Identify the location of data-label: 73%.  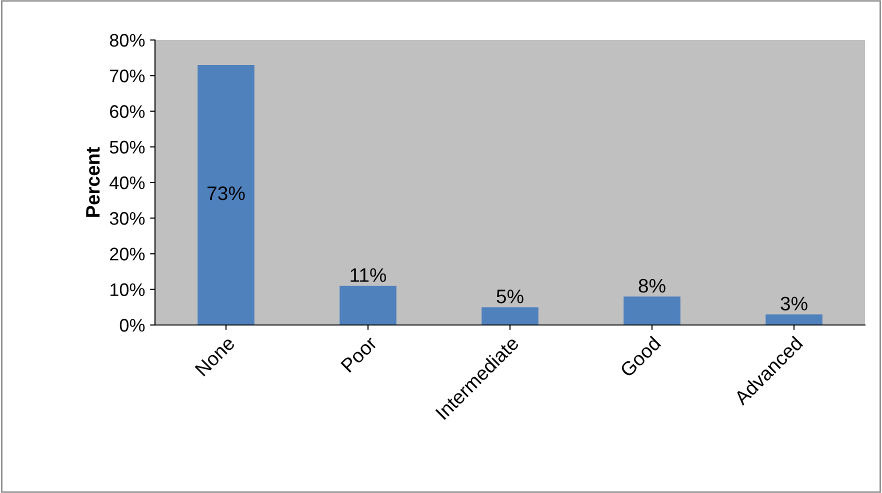
(226, 193).